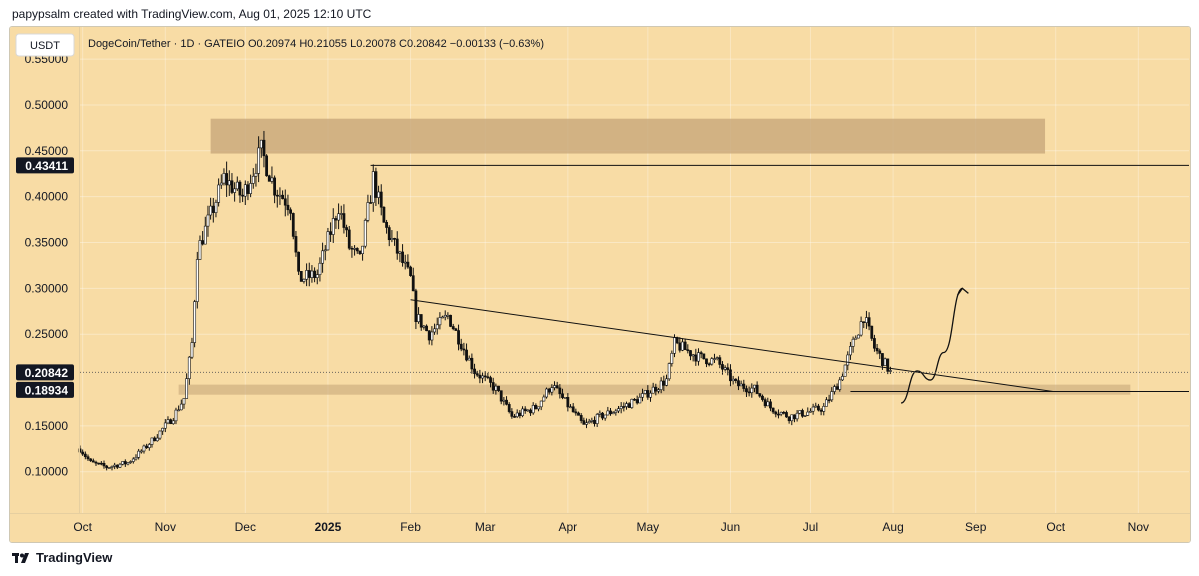  Describe the element at coordinates (485, 527) in the screenshot. I see `x-tick-label: Mar` at that location.